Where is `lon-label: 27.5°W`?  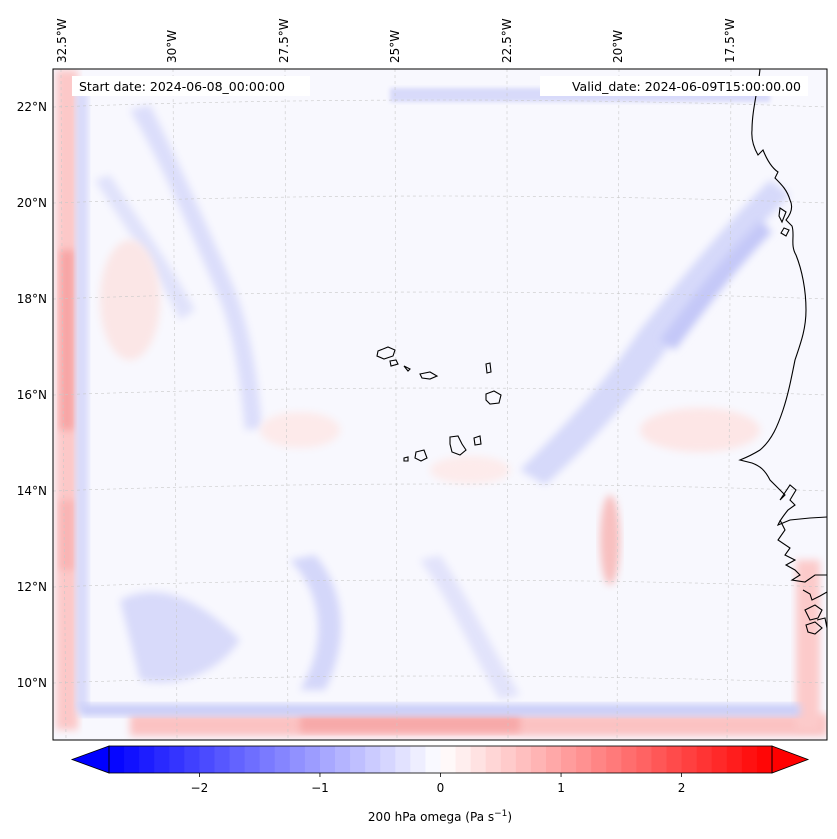 lon-label: 27.5°W is located at coordinates (284, 40).